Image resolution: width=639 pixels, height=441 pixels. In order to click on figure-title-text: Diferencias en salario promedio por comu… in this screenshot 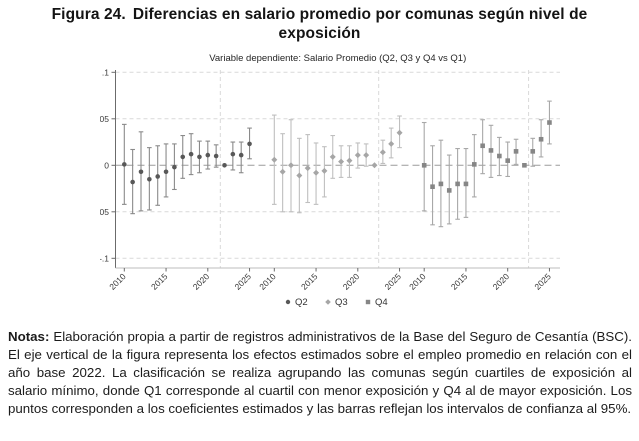, I will do `click(360, 14)`.